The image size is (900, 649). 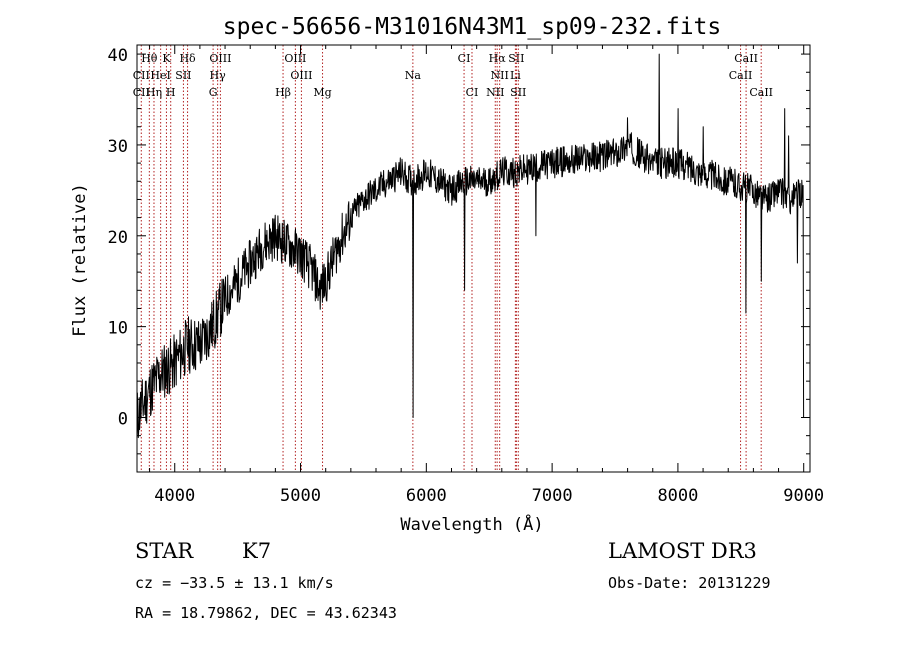 I want to click on redshift-value: cz = −33.5 ± 13.1 km/s, so click(x=234, y=583).